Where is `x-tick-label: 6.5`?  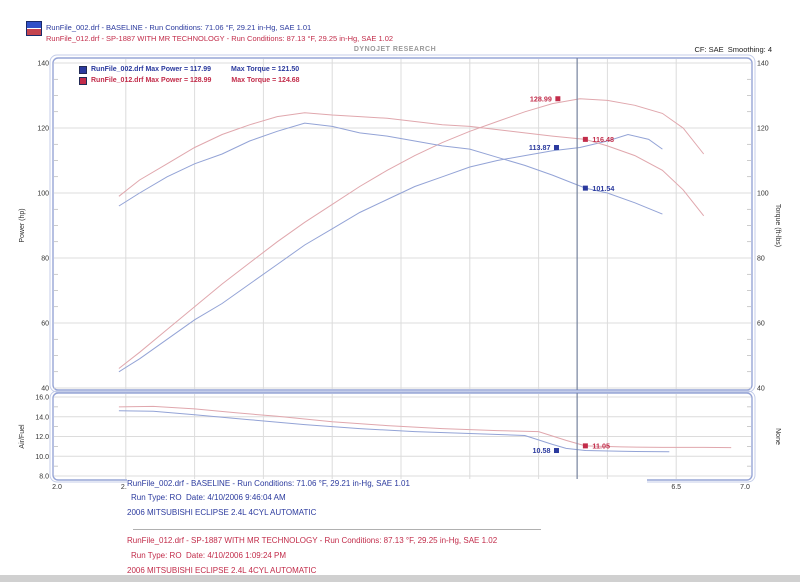
x-tick-label: 6.5 is located at coordinates (676, 487).